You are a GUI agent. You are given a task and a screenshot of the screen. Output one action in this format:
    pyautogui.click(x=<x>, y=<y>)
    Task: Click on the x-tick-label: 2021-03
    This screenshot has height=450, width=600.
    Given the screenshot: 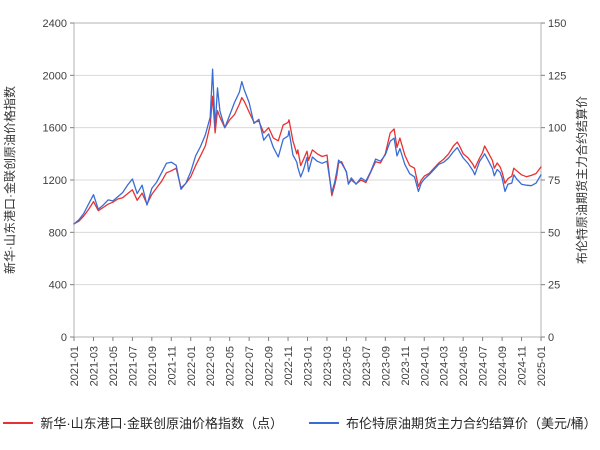 What is the action you would take?
    pyautogui.click(x=94, y=366)
    